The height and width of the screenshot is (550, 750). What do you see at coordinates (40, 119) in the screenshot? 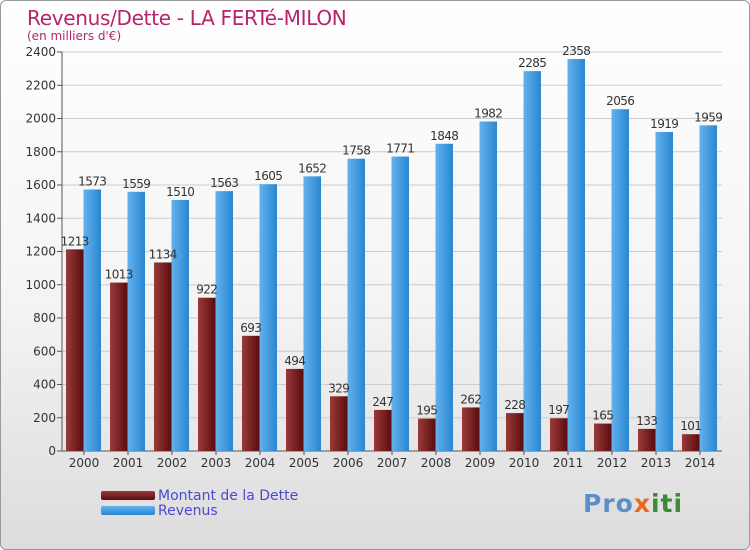
I see `y-tick-label: 2000` at bounding box center [40, 119].